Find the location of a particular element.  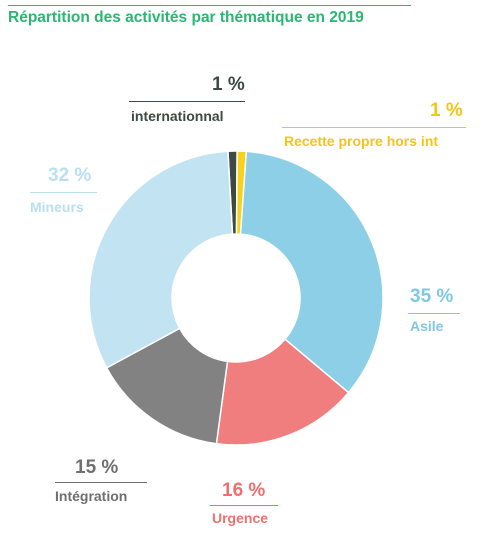

slice-label-recette: Recette propre hors int is located at coordinates (361, 141).